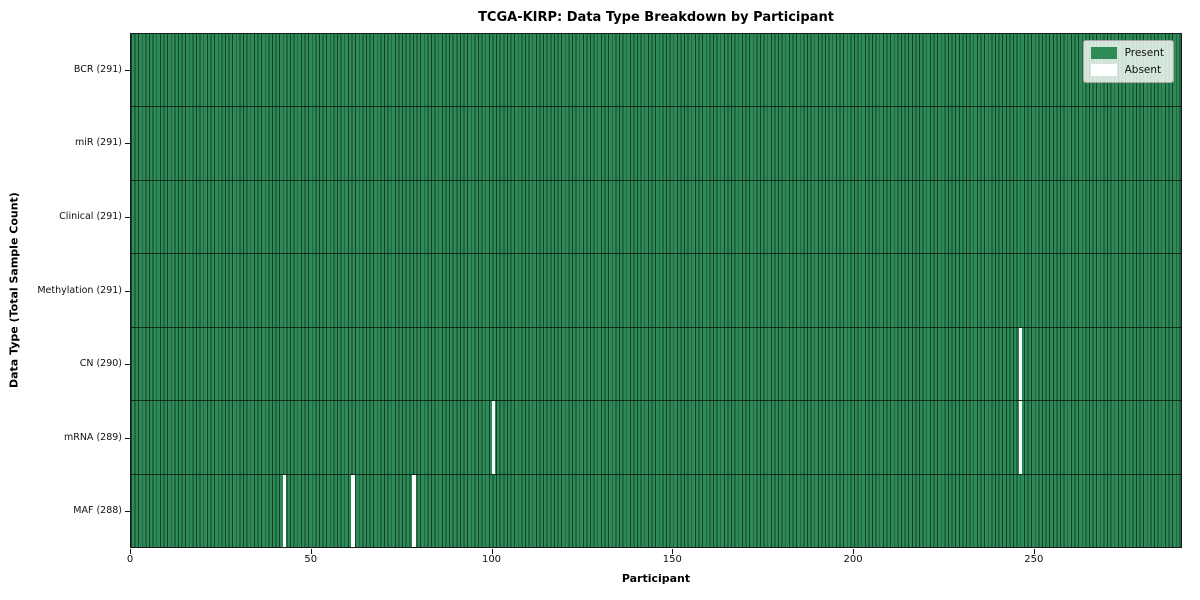 This screenshot has height=600, width=1200. I want to click on legend-item-absent: Absent, so click(1127, 70).